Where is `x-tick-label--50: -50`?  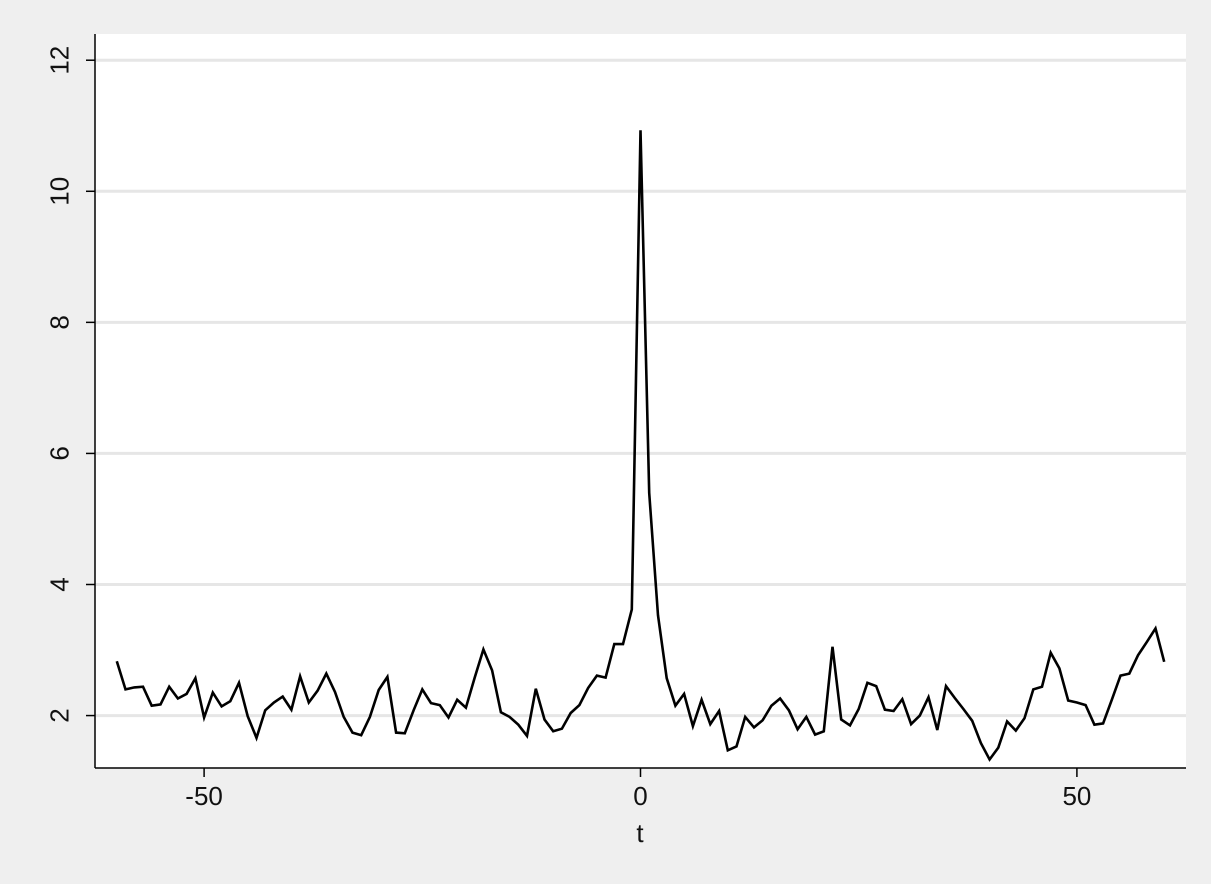 x-tick-label--50: -50 is located at coordinates (204, 796).